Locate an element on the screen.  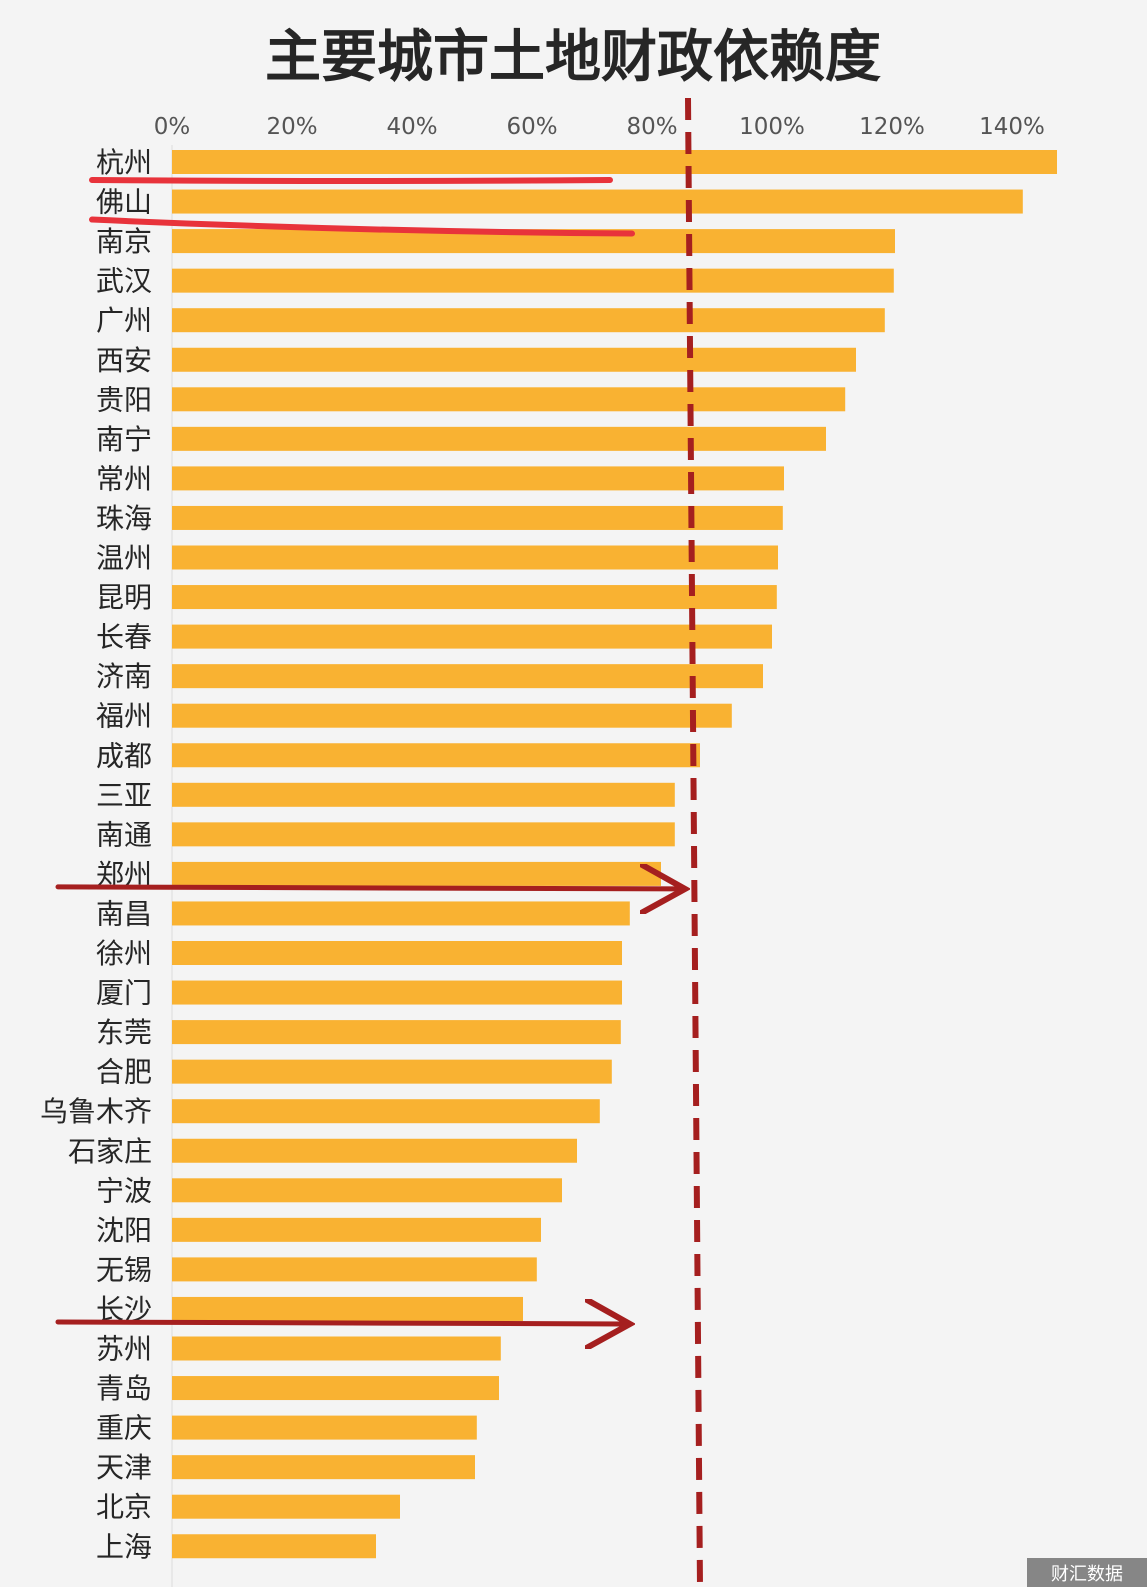
category-label: 南昌 is located at coordinates (124, 913).